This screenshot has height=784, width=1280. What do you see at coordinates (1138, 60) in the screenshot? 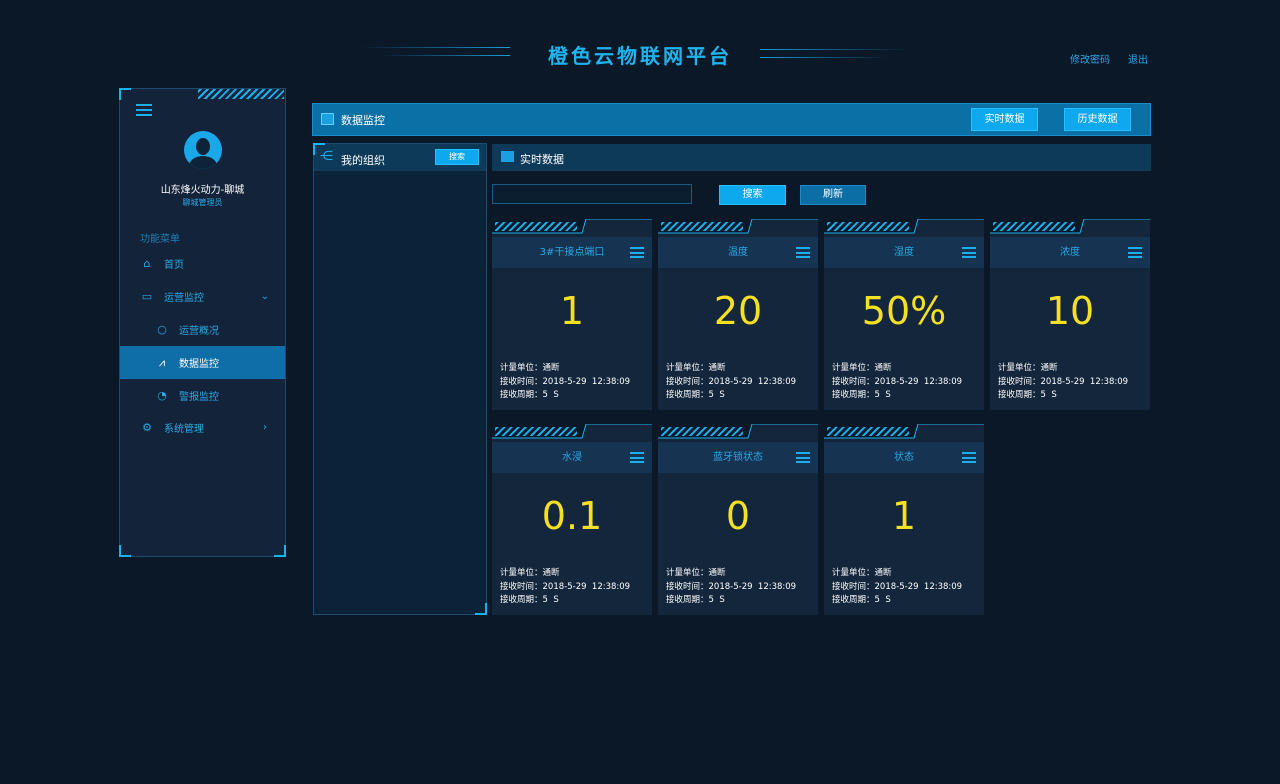
I see `logout-link: 退出` at bounding box center [1138, 60].